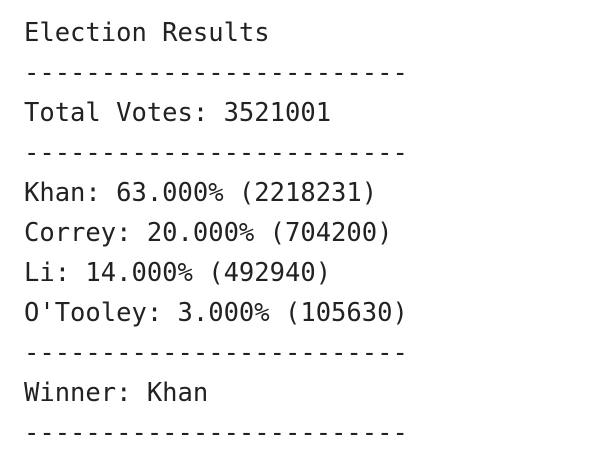 This screenshot has width=610, height=468. Describe the element at coordinates (147, 33) in the screenshot. I see `output-line: Election Results` at that location.